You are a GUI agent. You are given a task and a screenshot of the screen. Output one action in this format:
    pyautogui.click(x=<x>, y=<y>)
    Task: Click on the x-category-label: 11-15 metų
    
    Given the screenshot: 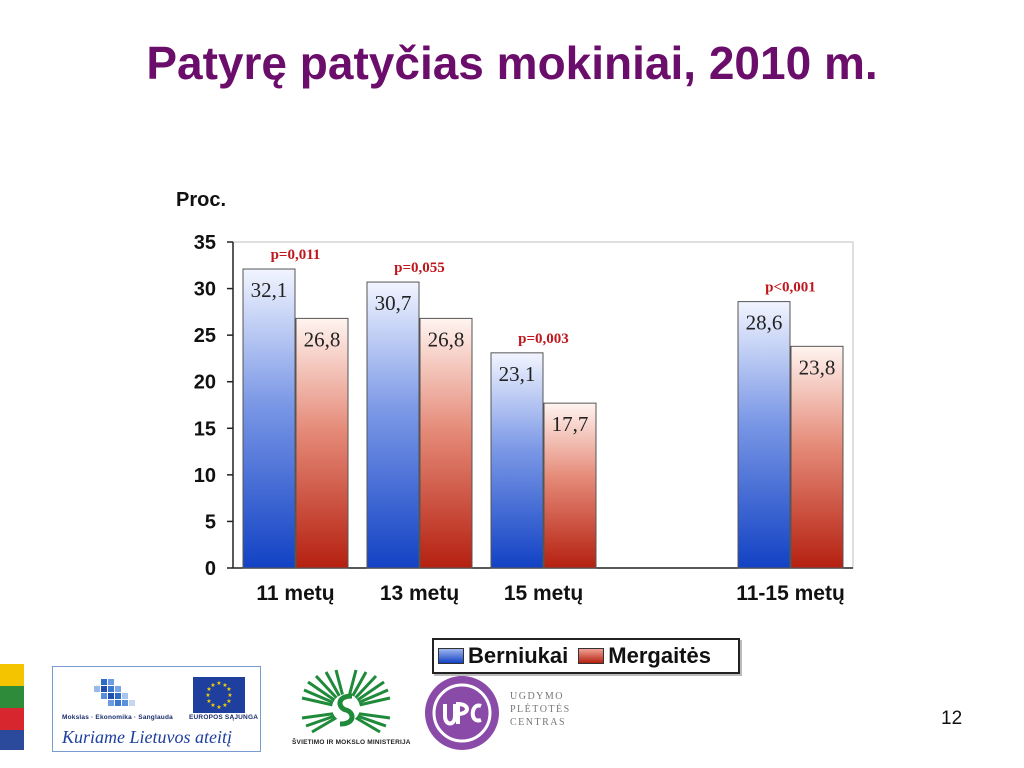 What is the action you would take?
    pyautogui.click(x=790, y=593)
    